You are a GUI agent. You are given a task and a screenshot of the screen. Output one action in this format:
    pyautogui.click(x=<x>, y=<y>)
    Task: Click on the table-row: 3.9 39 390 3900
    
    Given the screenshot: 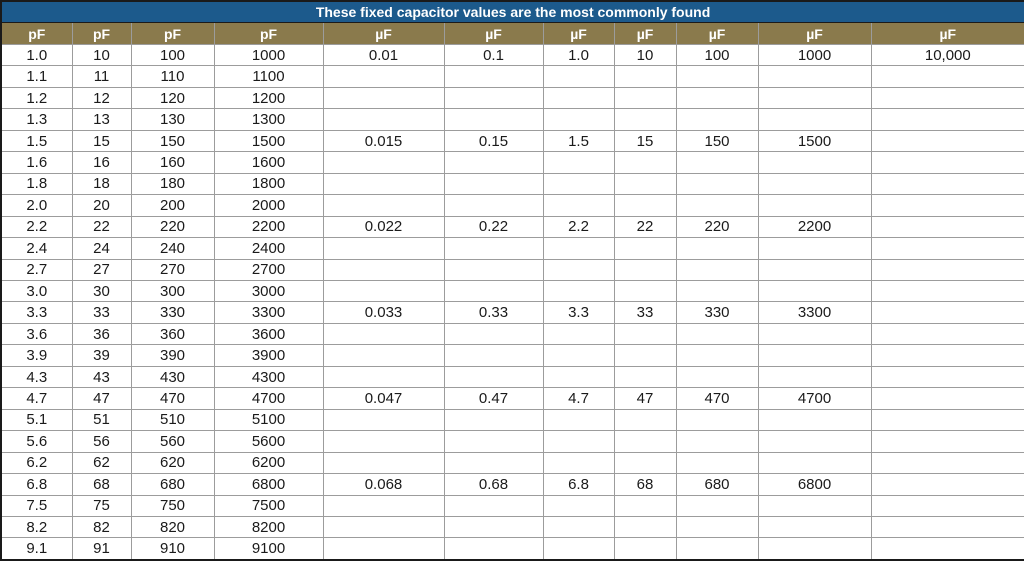 What is the action you would take?
    pyautogui.click(x=512, y=355)
    